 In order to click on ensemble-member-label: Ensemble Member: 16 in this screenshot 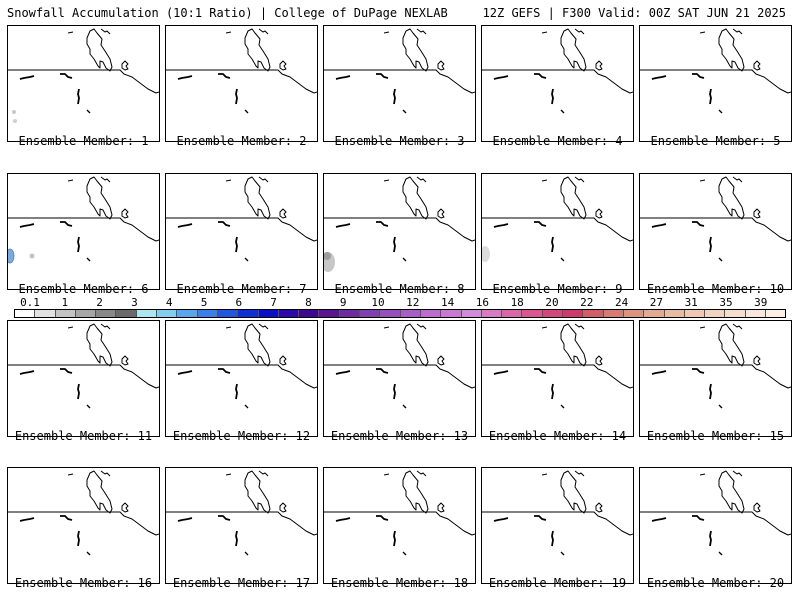, I will do `click(83, 583)`.